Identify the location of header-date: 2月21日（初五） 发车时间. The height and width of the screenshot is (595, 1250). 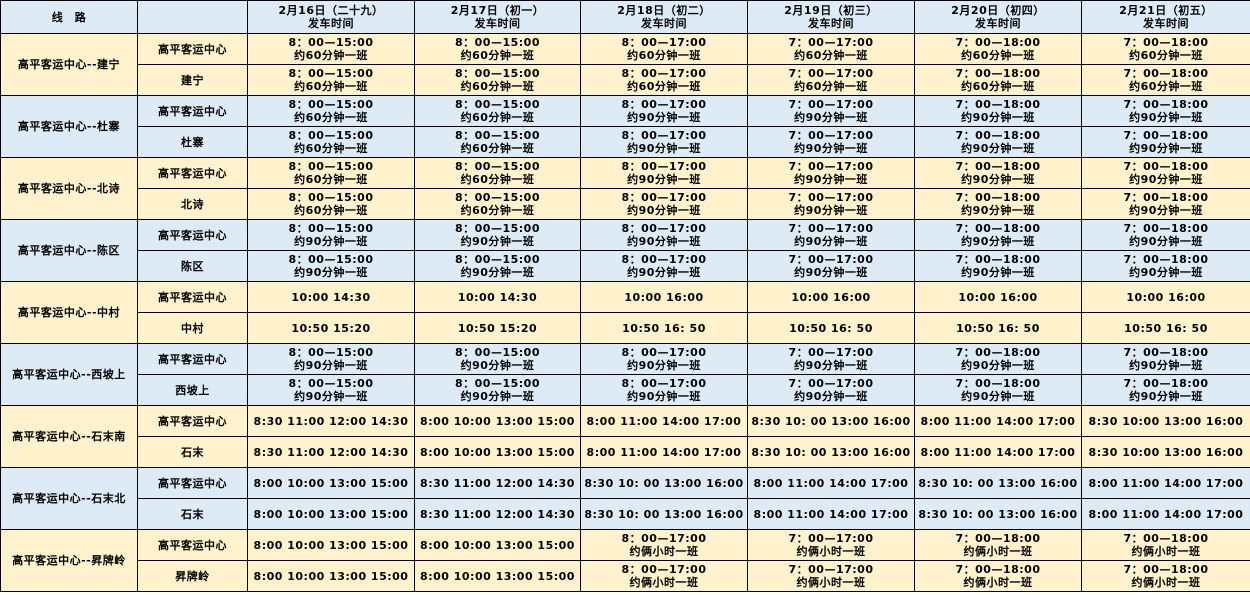
(1165, 17).